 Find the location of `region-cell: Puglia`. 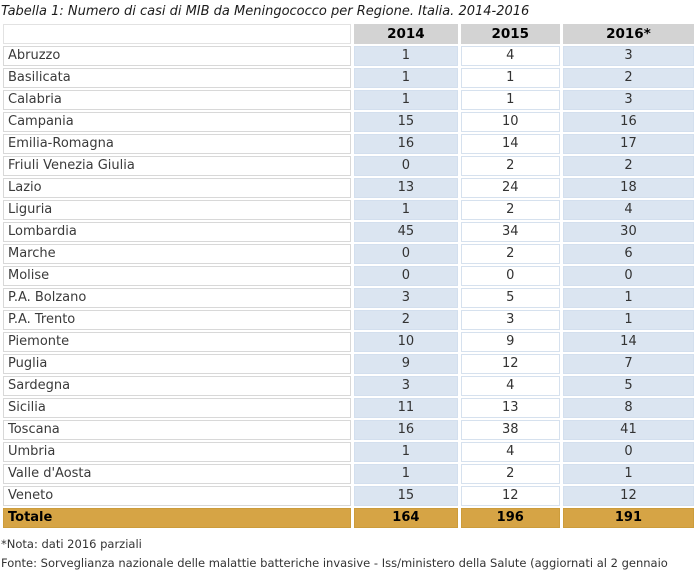

region-cell: Puglia is located at coordinates (177, 364).